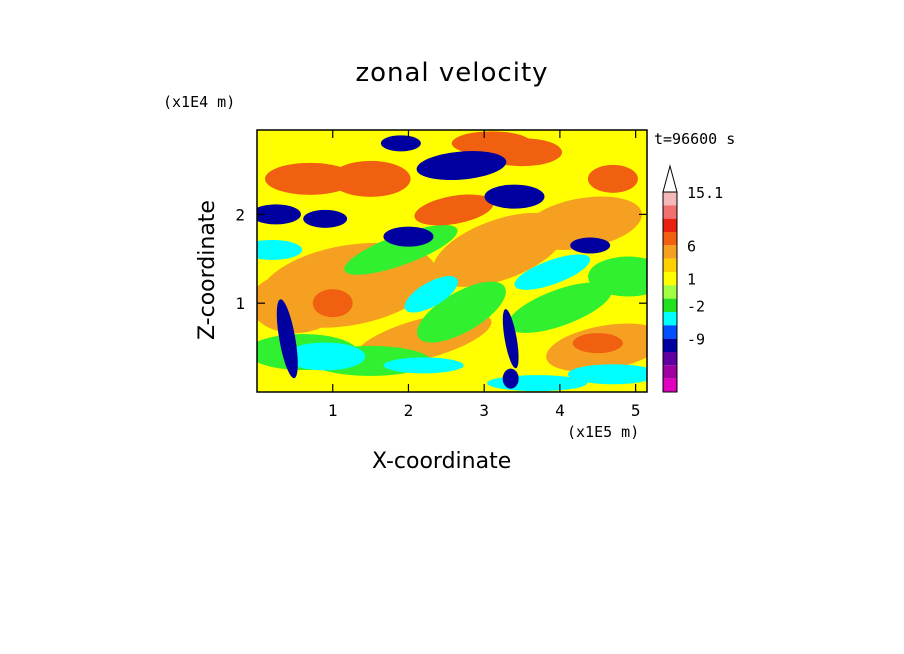 This screenshot has height=654, width=904. What do you see at coordinates (696, 306) in the screenshot?
I see `colorbar-label: -2` at bounding box center [696, 306].